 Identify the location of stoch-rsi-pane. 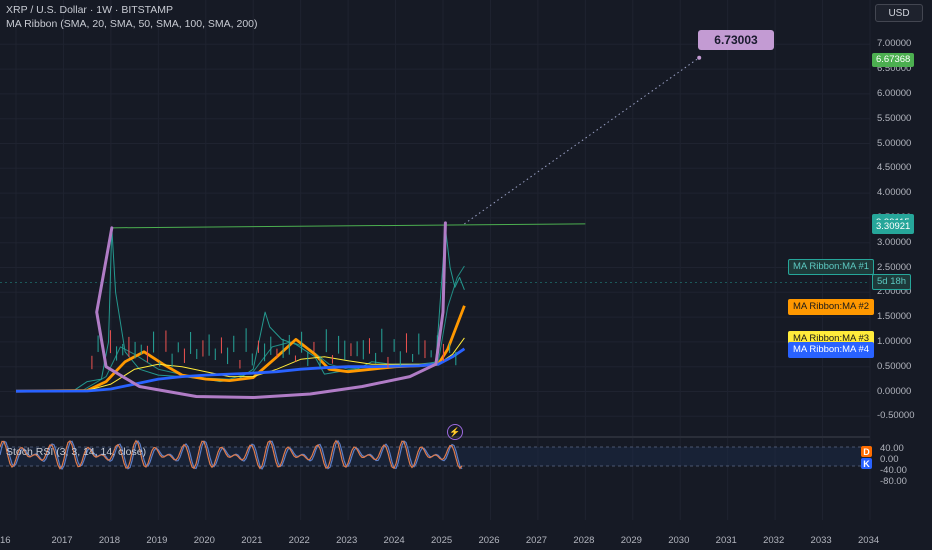
(435, 455).